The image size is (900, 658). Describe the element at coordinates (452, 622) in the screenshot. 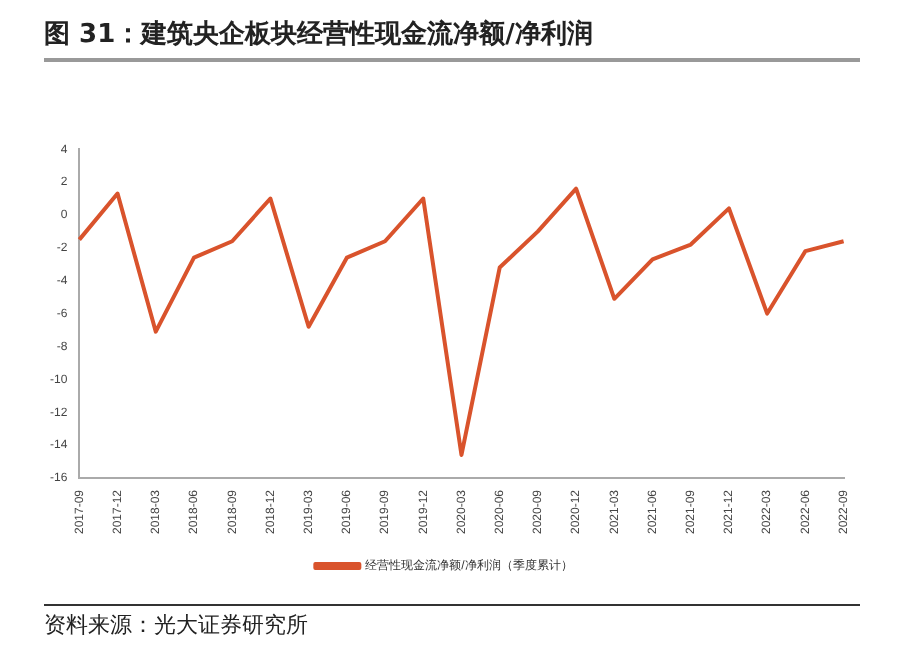

I see `text: 资料来源：光大证券研究所` at that location.